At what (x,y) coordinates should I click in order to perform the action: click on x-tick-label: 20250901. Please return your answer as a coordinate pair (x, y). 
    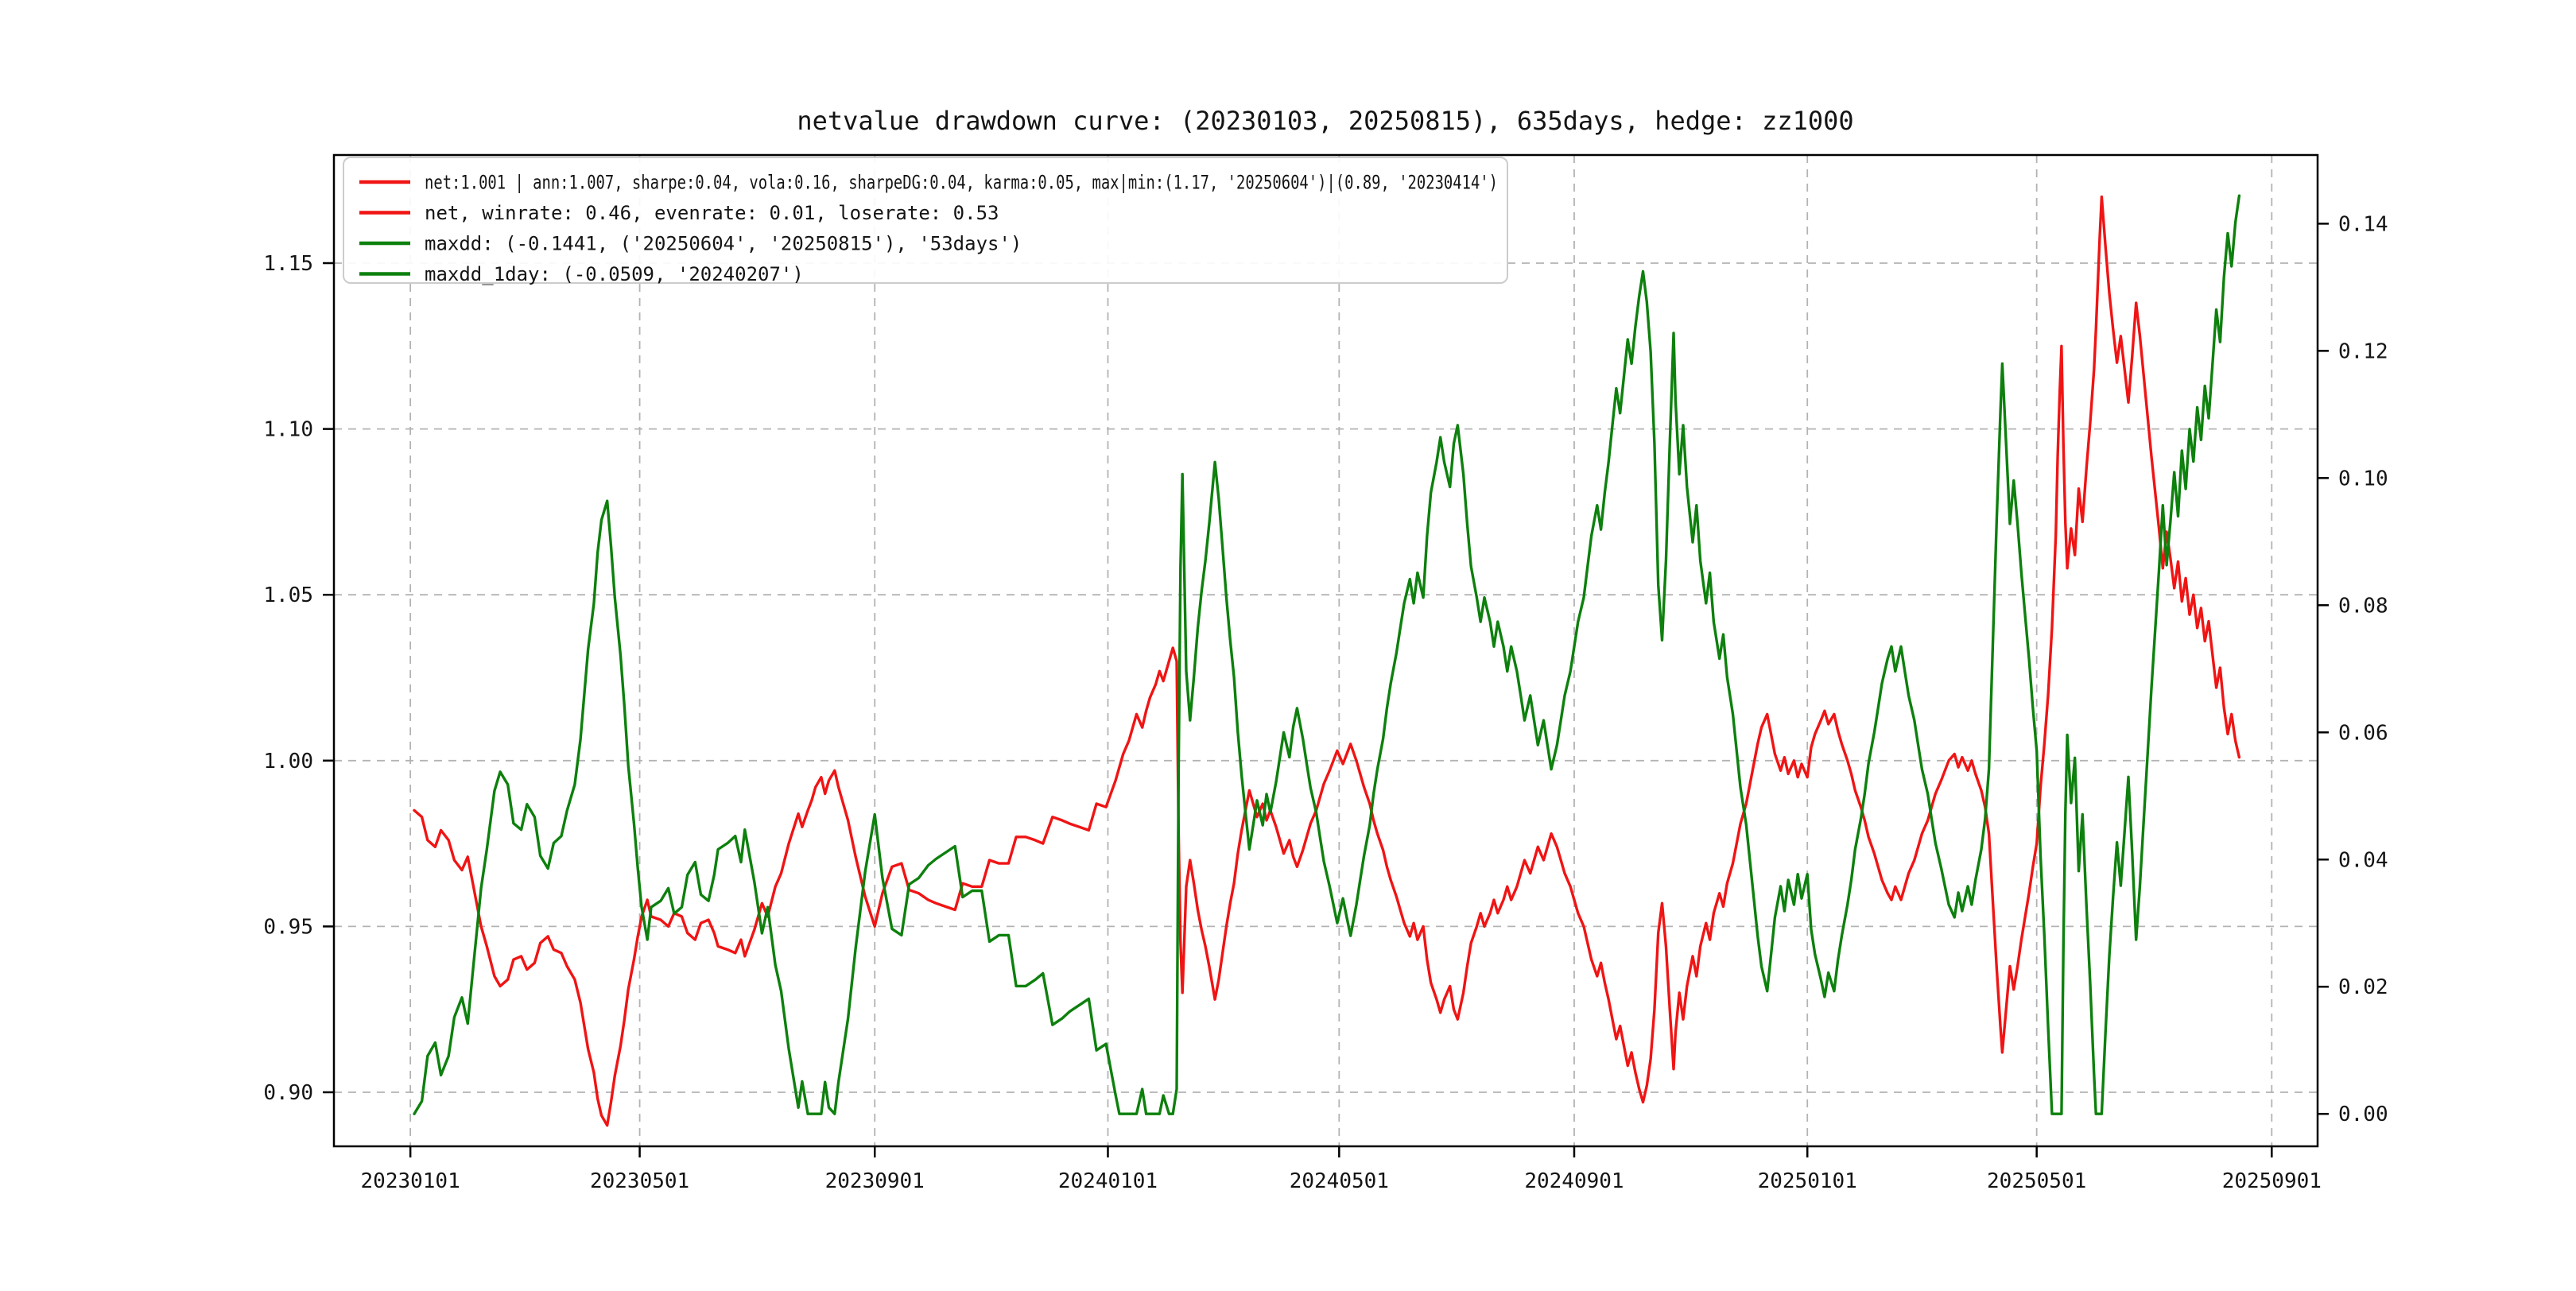
    Looking at the image, I should click on (2272, 1181).